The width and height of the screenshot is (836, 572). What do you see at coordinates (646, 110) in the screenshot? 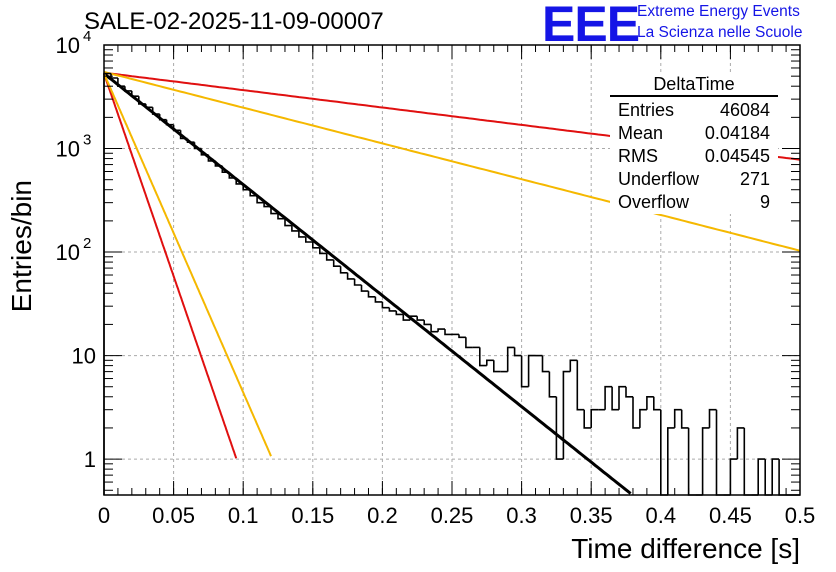
I see `stats-label: Entries` at bounding box center [646, 110].